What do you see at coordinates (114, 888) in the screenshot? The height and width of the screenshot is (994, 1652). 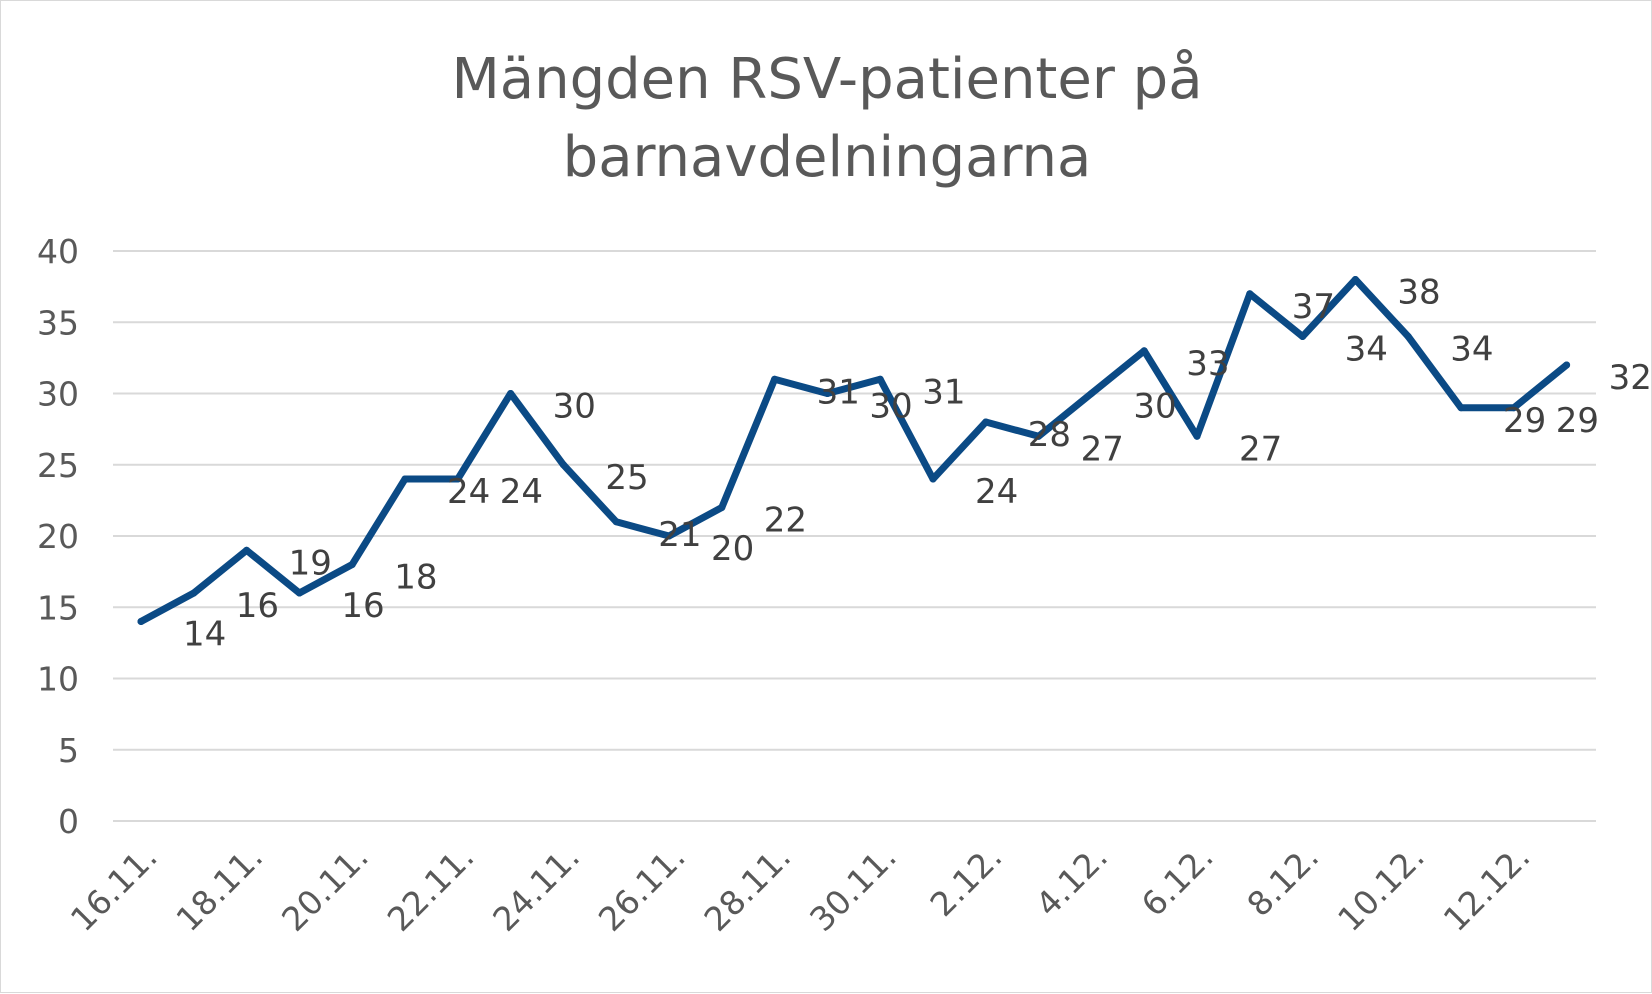 I see `x-tick-label: 16.11.` at bounding box center [114, 888].